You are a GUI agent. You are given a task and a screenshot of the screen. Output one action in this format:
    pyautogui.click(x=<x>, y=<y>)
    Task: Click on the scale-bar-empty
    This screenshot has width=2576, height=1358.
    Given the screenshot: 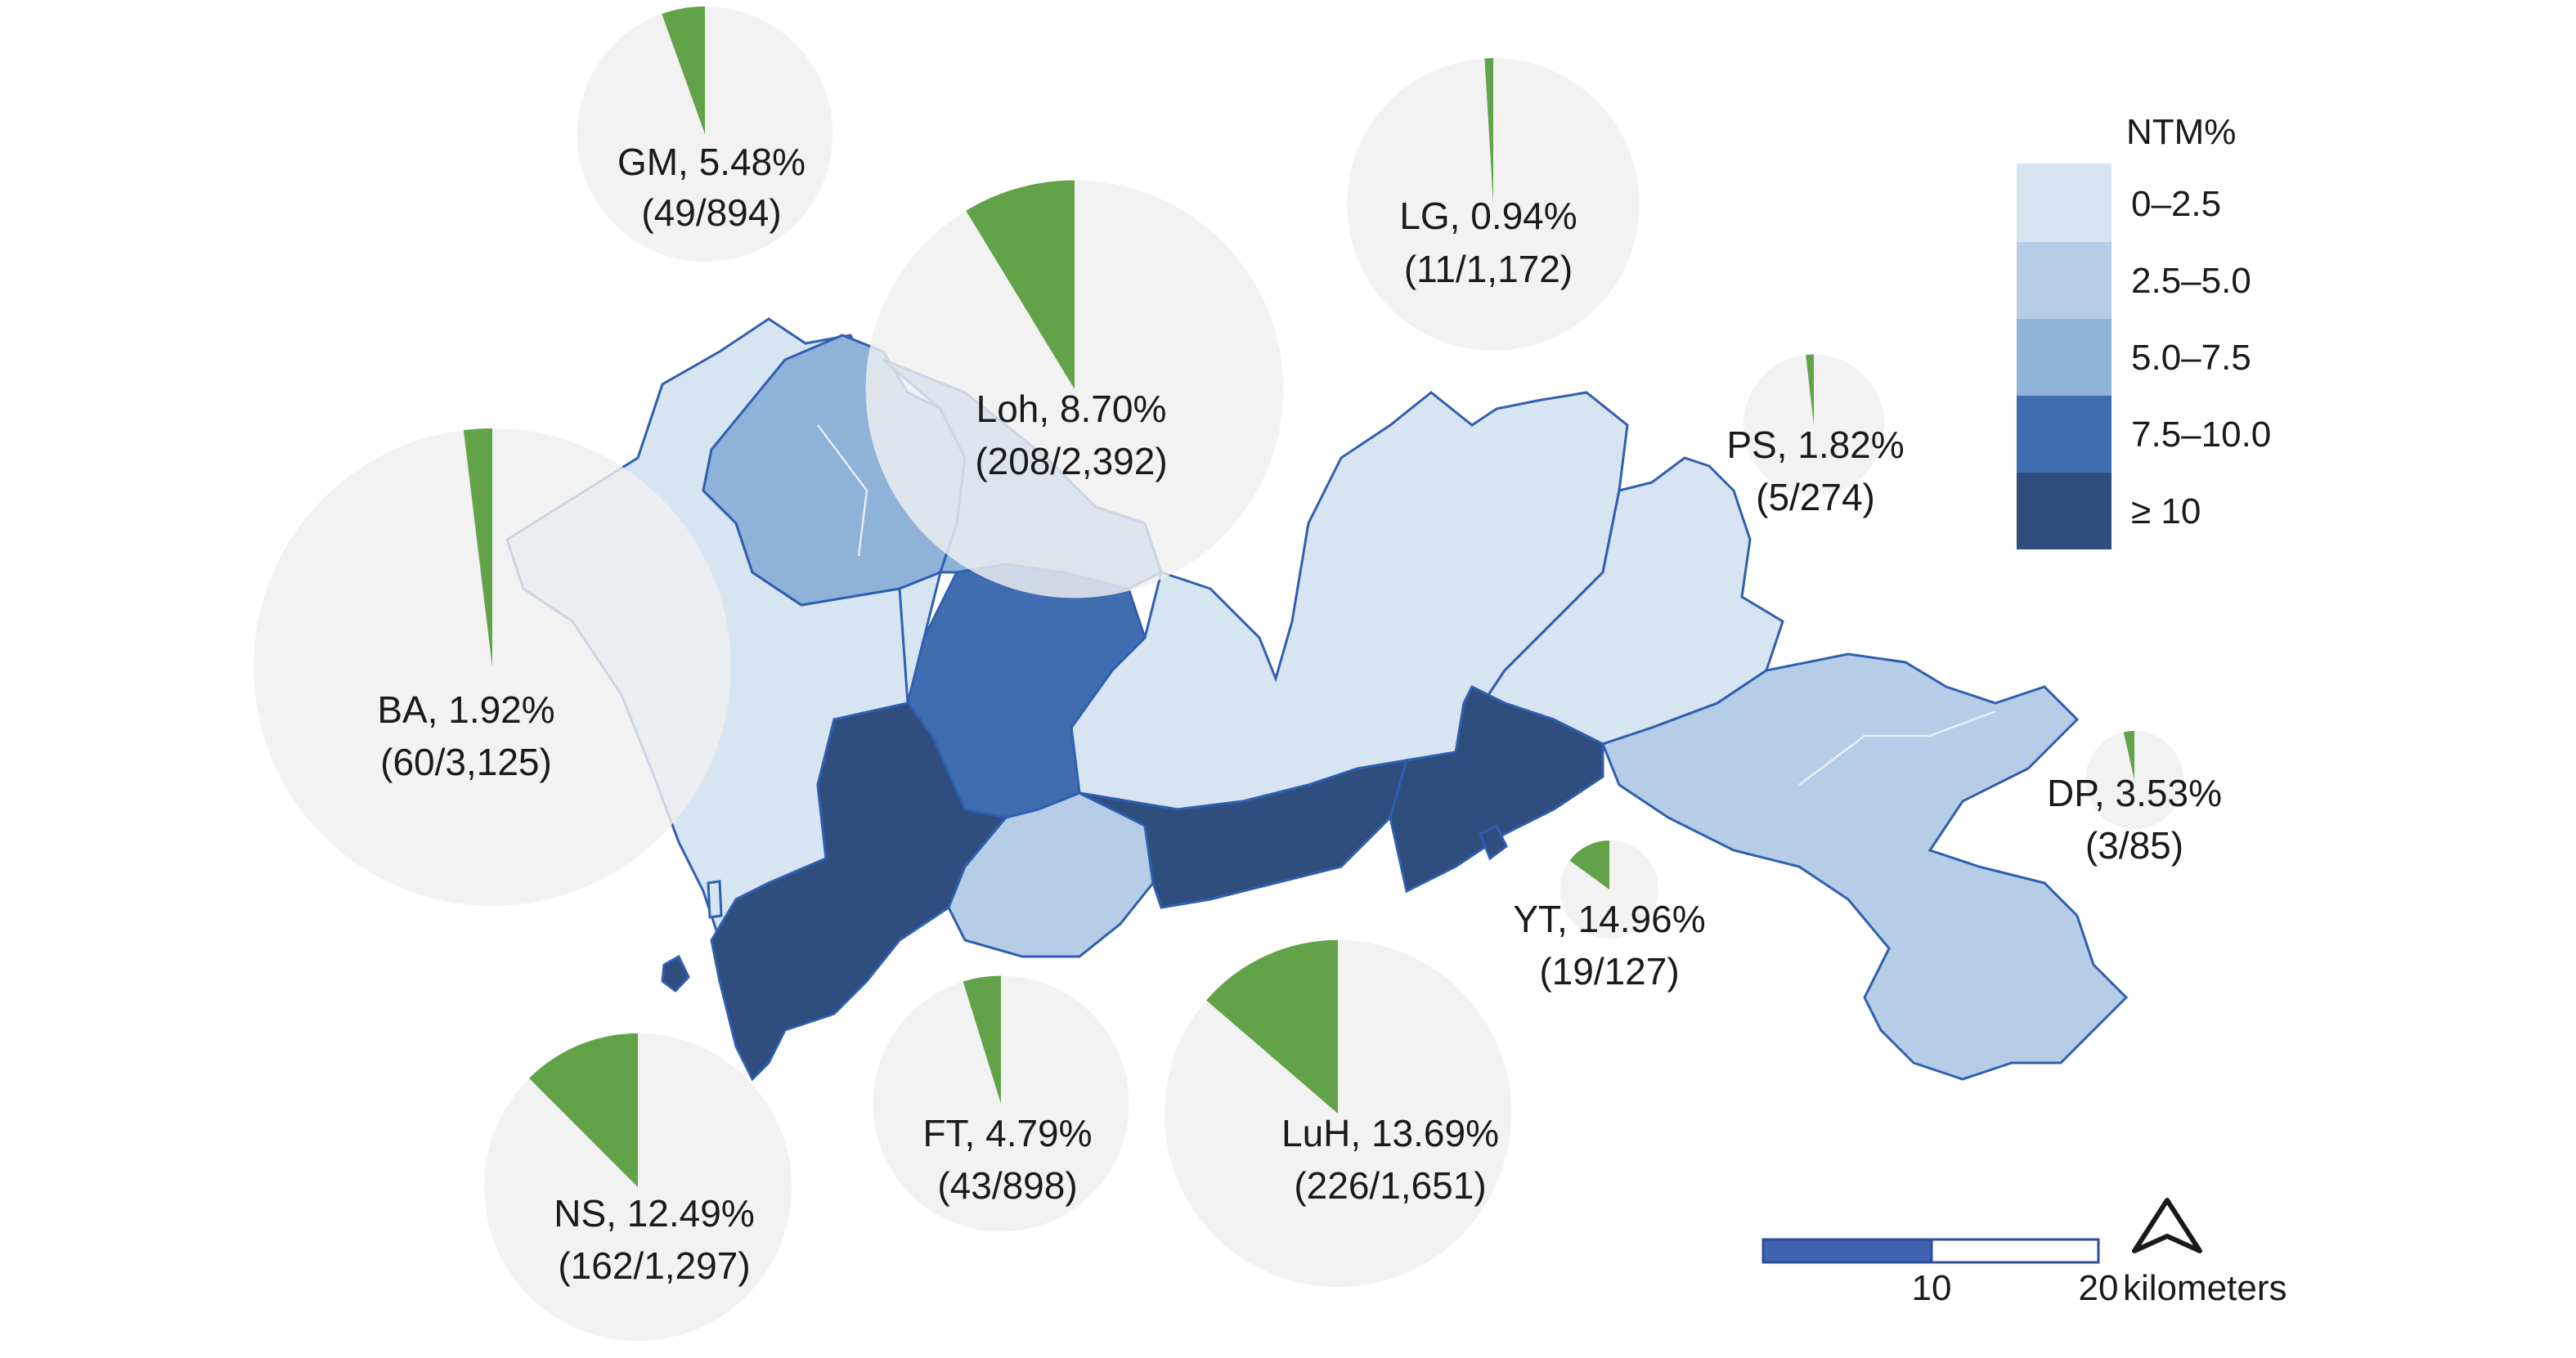 What is the action you would take?
    pyautogui.click(x=2015, y=1251)
    